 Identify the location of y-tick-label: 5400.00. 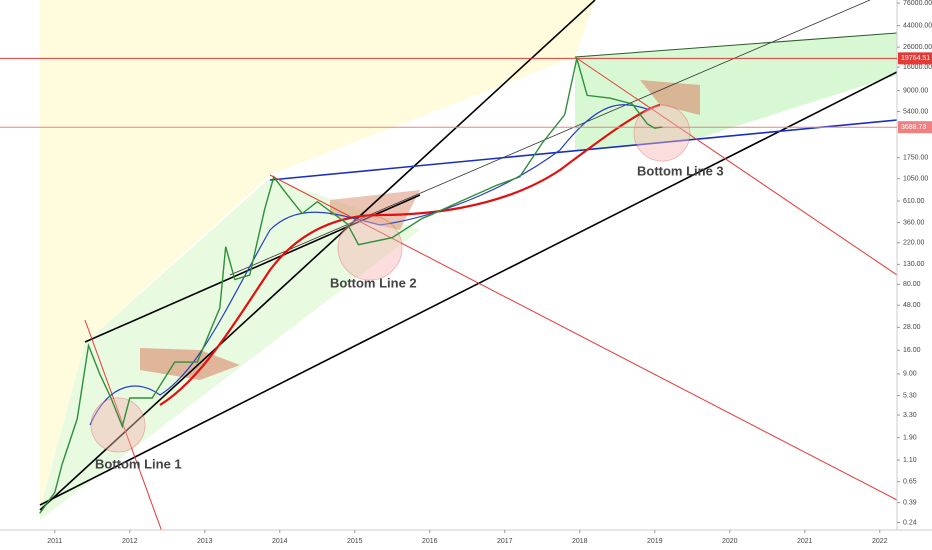
(915, 111).